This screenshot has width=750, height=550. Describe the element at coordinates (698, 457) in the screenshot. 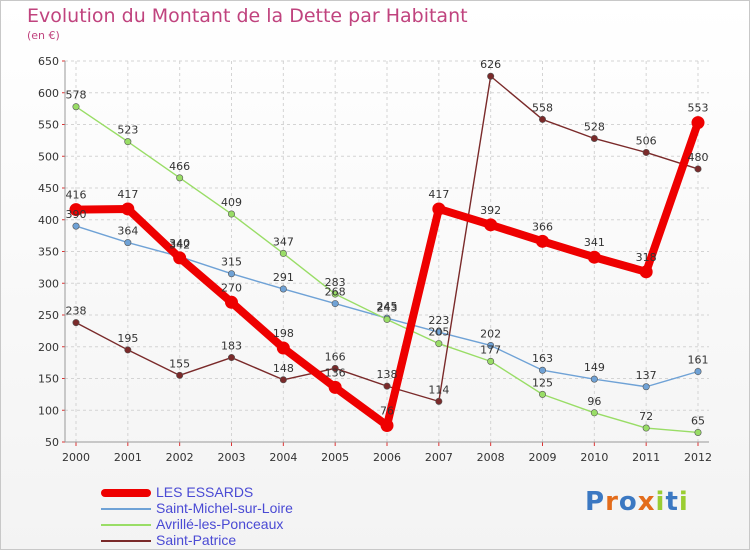

I see `x-tick-label: 2012` at that location.